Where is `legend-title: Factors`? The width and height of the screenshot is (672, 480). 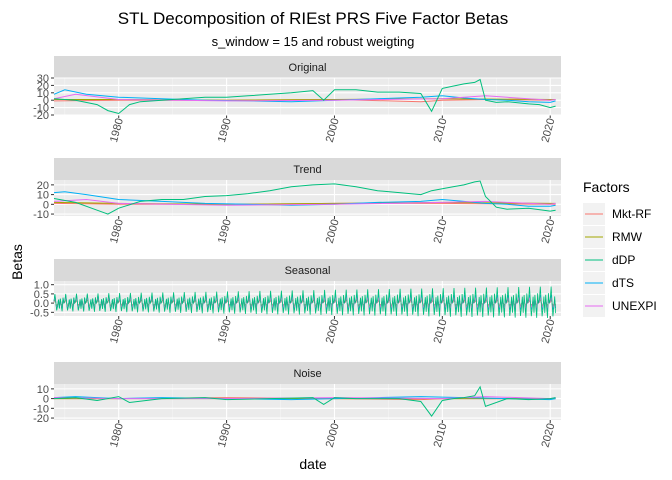 legend-title: Factors is located at coordinates (606, 187).